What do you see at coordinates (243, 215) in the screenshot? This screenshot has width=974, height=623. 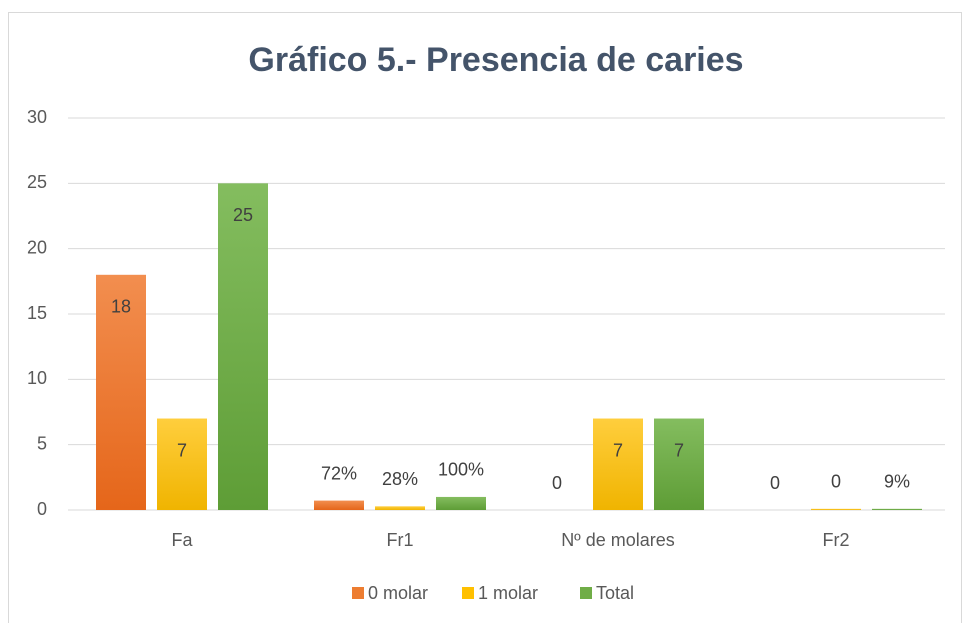 I see `data-label: 25` at bounding box center [243, 215].